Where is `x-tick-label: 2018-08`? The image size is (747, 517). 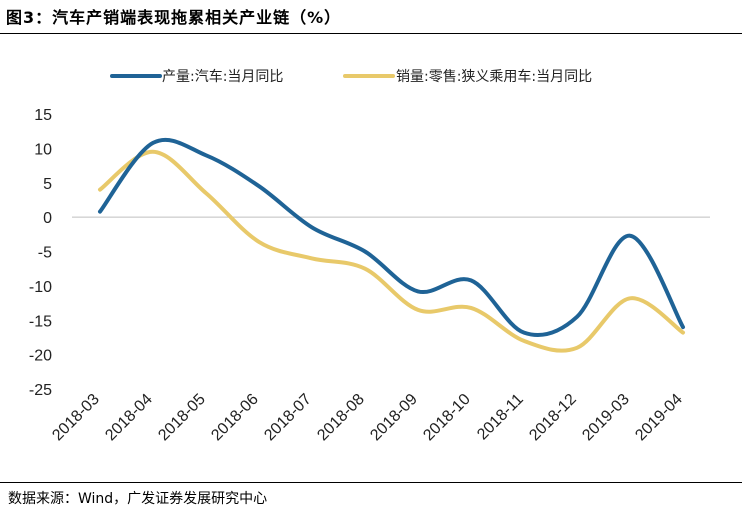
x-tick-label: 2018-08 is located at coordinates (341, 418).